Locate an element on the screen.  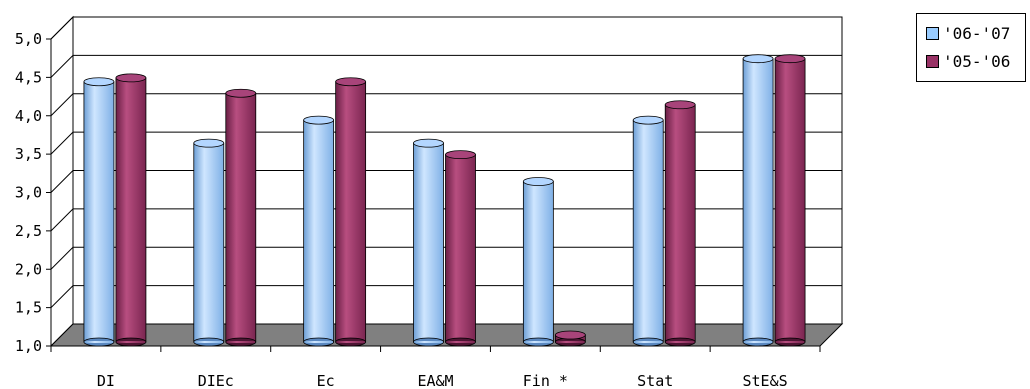
chart-legend: '06-'07 '05-'06 is located at coordinates (971, 47).